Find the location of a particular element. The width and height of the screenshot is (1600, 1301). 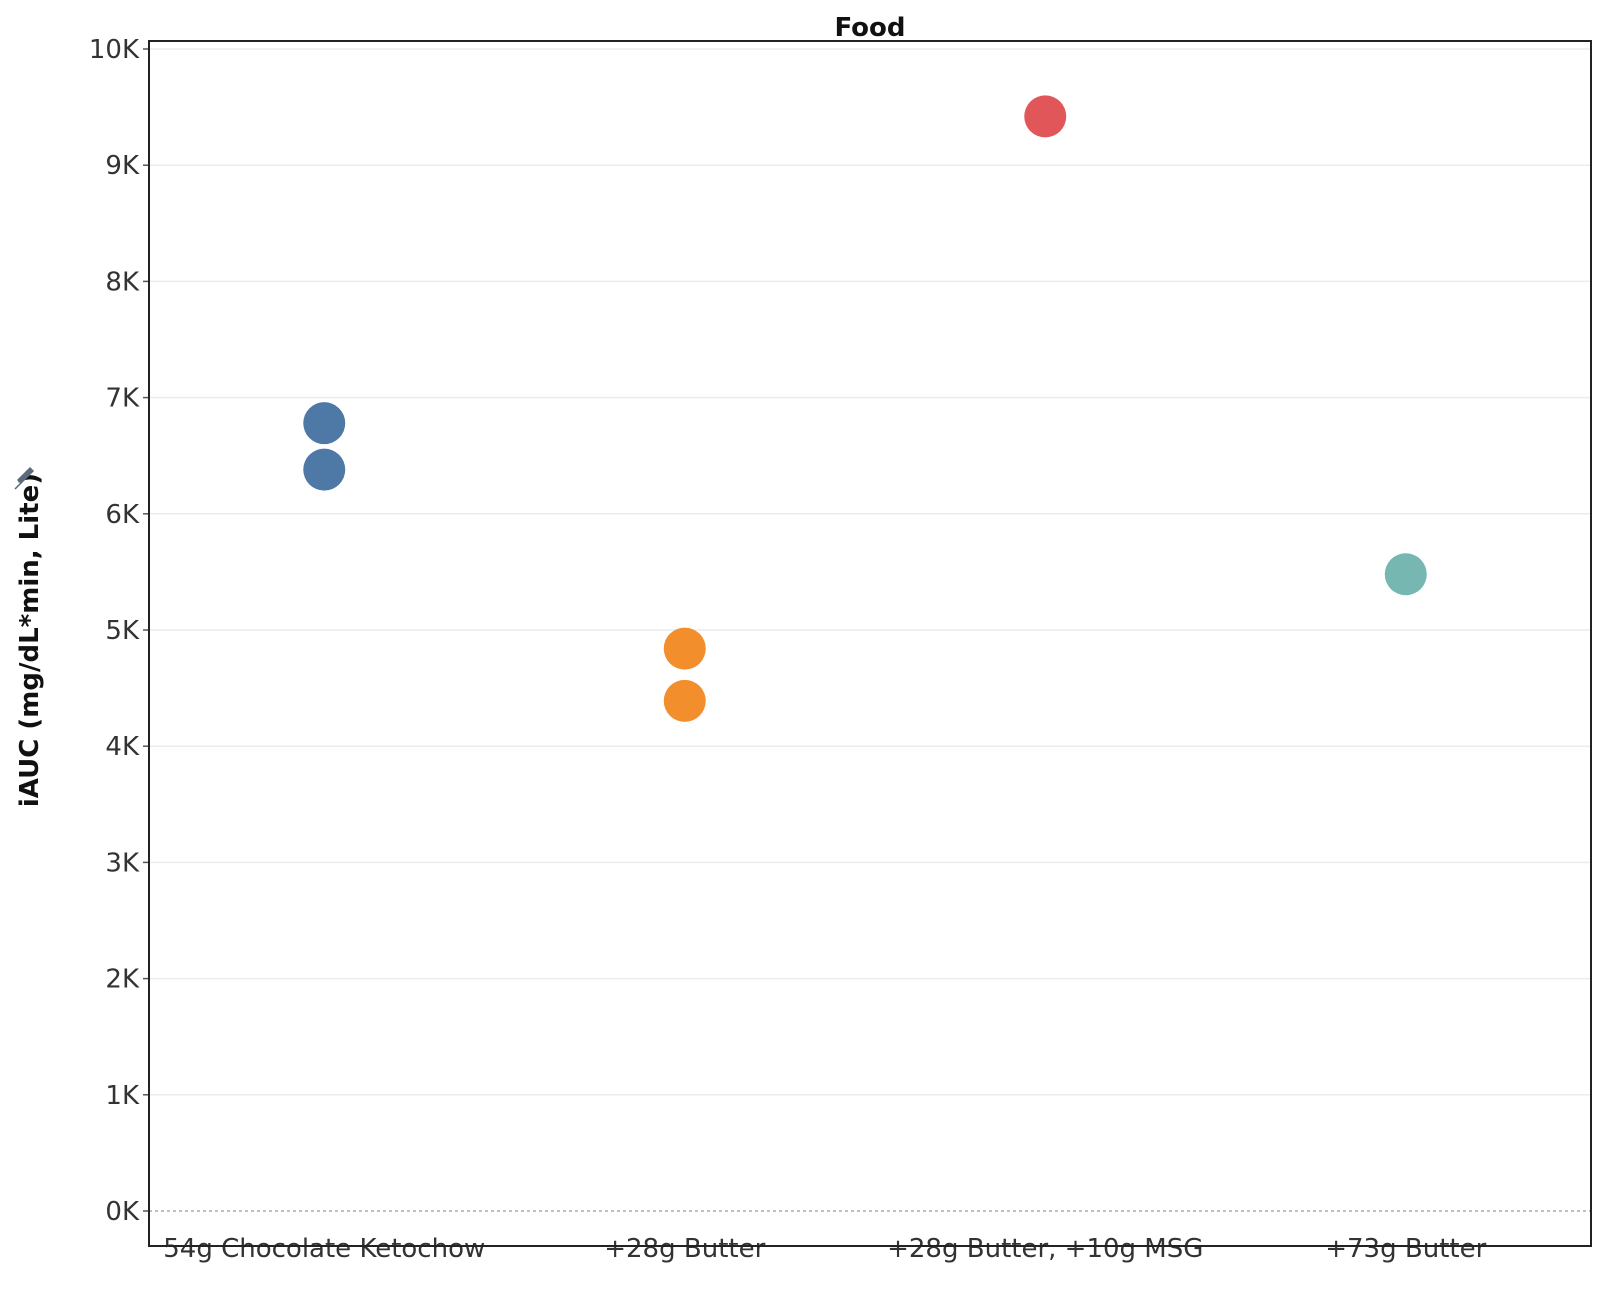

y-axis-title-group: iAUC (mg/dL*min, Lite) is located at coordinates (30, 640).